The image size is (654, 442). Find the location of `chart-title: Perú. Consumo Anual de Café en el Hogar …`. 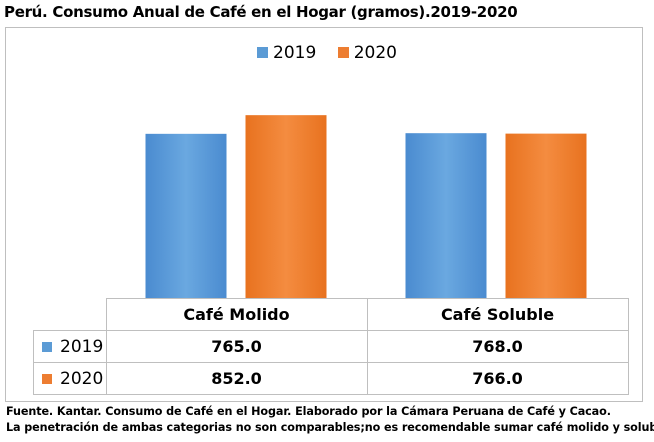

chart-title: Perú. Consumo Anual de Café en el Hogar … is located at coordinates (261, 12).